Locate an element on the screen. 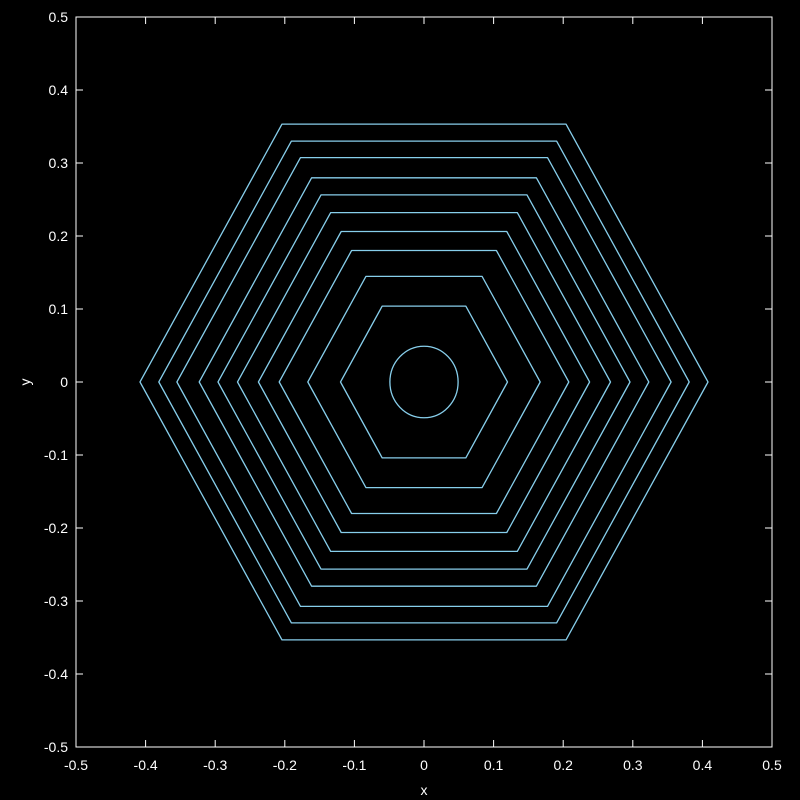 The image size is (800, 800). x-tick-label: -0.5 is located at coordinates (76, 765).